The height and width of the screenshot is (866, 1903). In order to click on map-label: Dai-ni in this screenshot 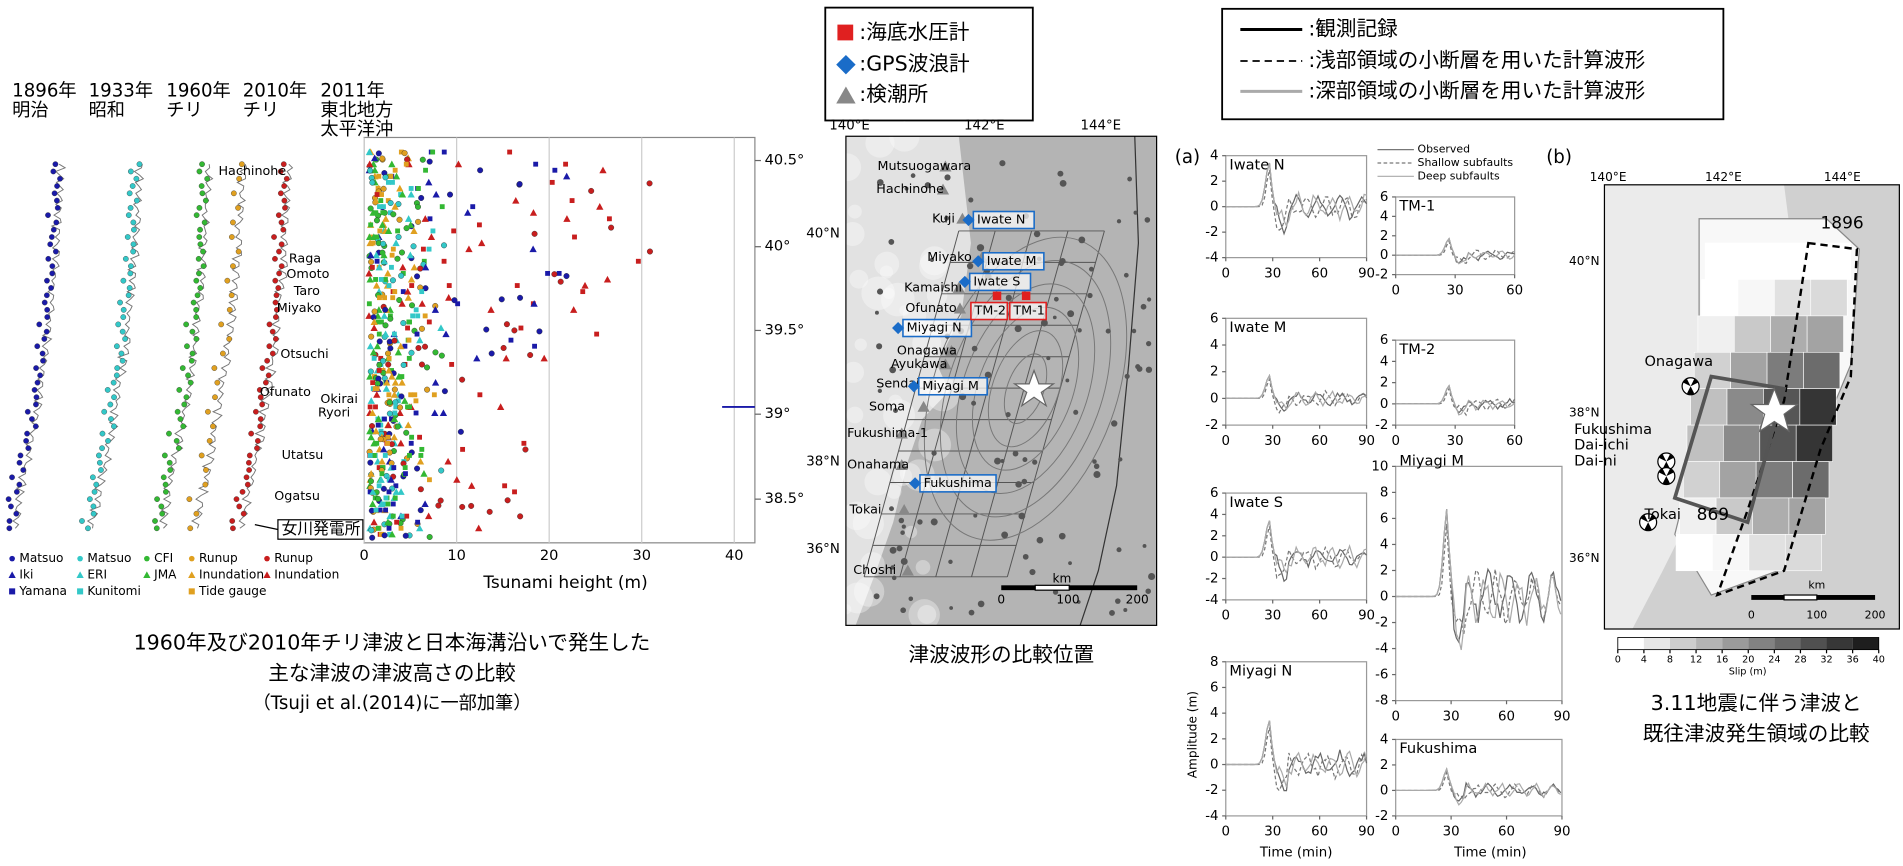, I will do `click(1595, 461)`.